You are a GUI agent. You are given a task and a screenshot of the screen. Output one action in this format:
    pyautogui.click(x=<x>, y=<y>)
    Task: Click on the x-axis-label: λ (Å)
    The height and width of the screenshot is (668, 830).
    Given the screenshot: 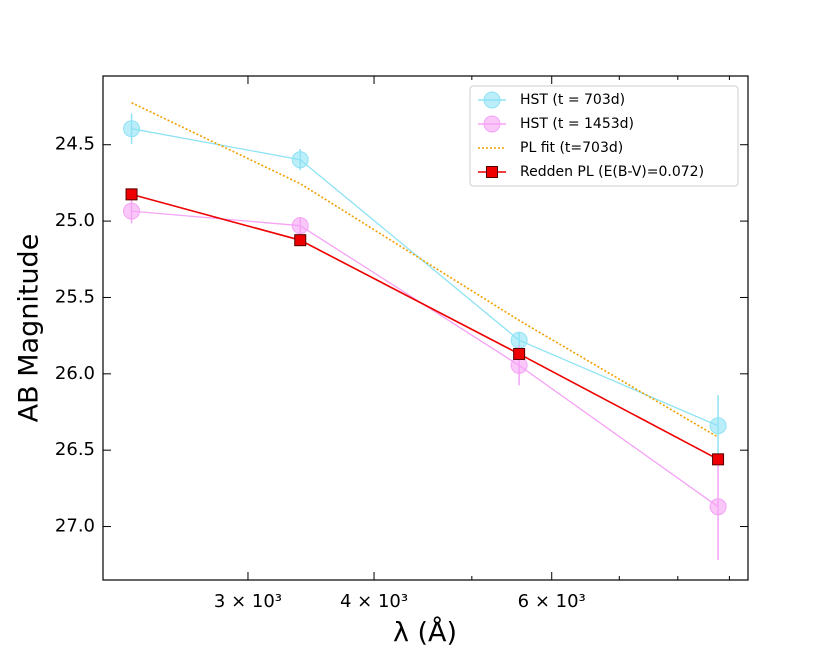 What is the action you would take?
    pyautogui.click(x=425, y=633)
    